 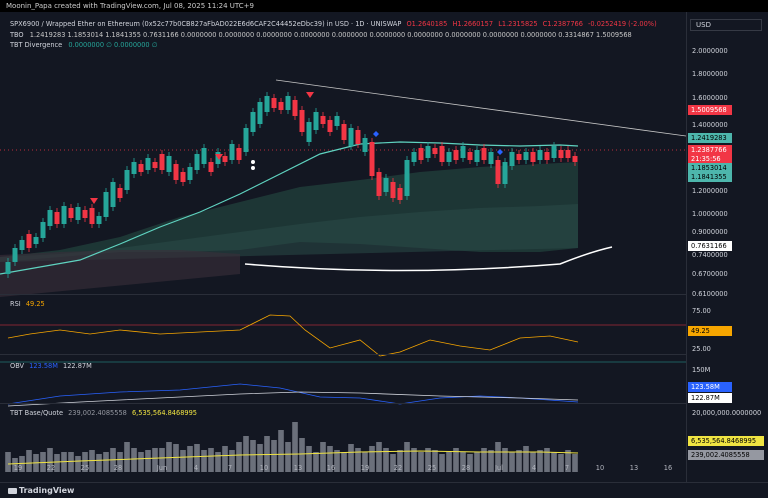 What do you see at coordinates (264, 468) in the screenshot?
I see `time-axis-label: 10` at bounding box center [264, 468].